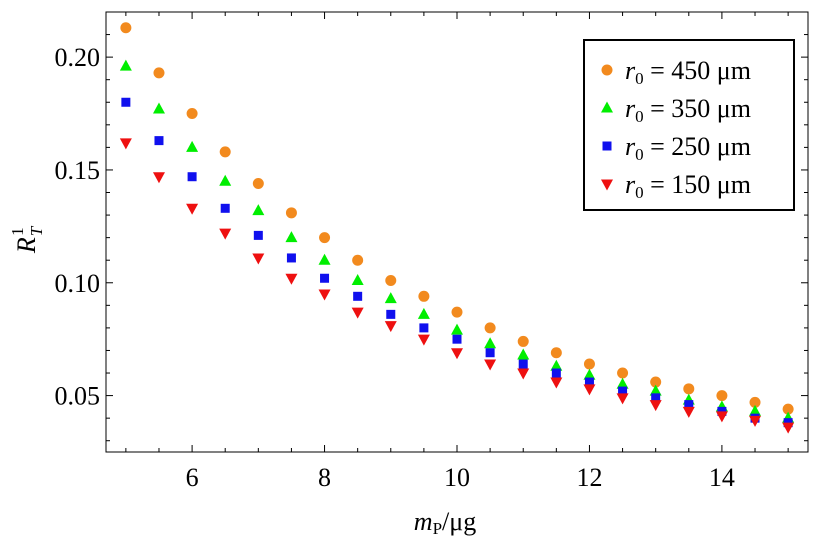 This screenshot has height=545, width=818. I want to click on x-tick-label: 10, so click(457, 477).